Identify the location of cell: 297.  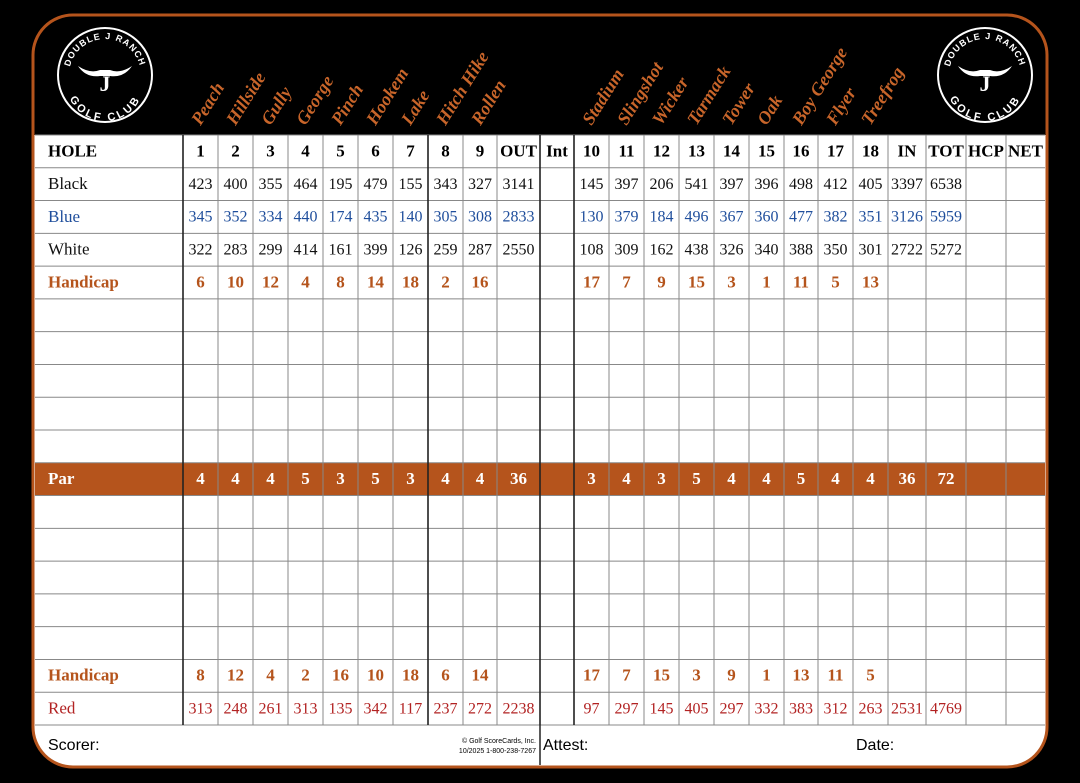
(627, 708).